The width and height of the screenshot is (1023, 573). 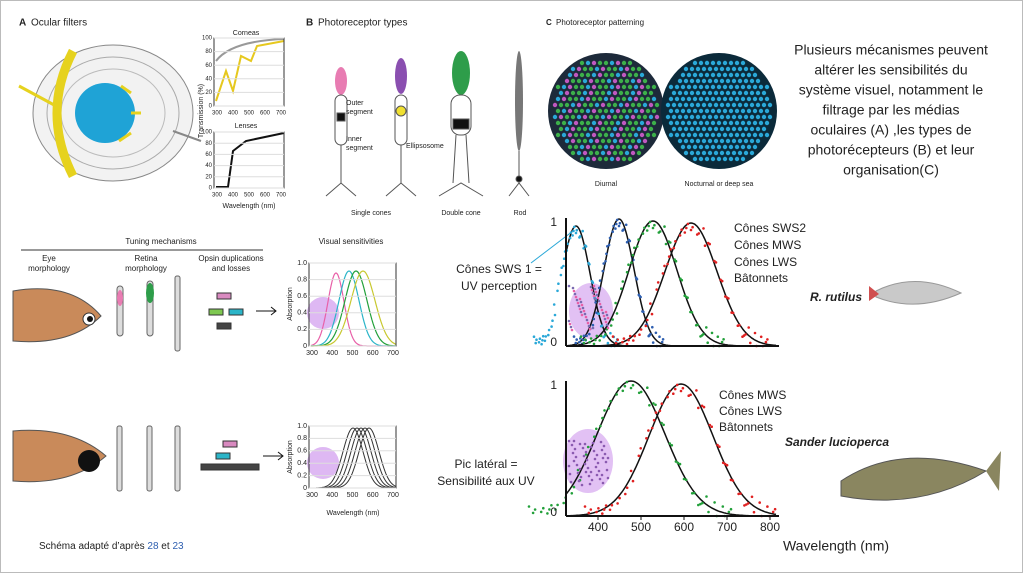 I want to click on chart-title: Corneas, so click(x=246, y=33).